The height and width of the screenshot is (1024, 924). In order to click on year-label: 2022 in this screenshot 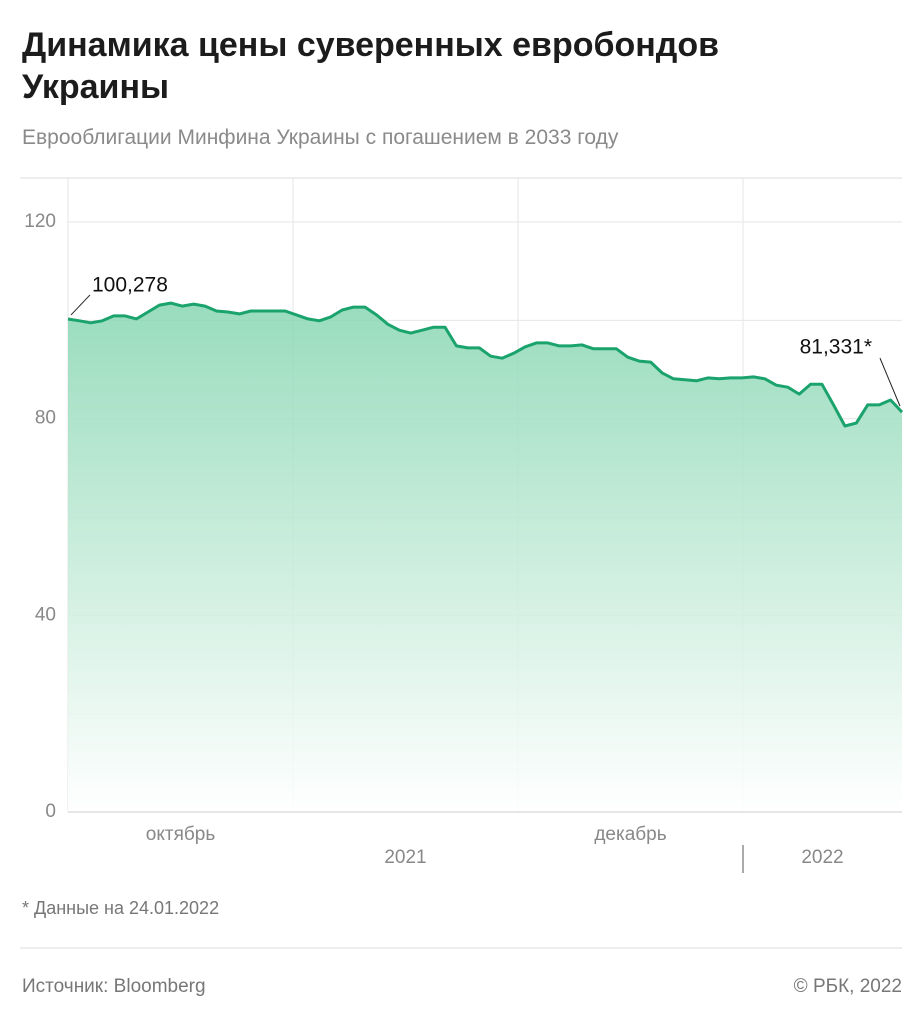, I will do `click(822, 857)`.